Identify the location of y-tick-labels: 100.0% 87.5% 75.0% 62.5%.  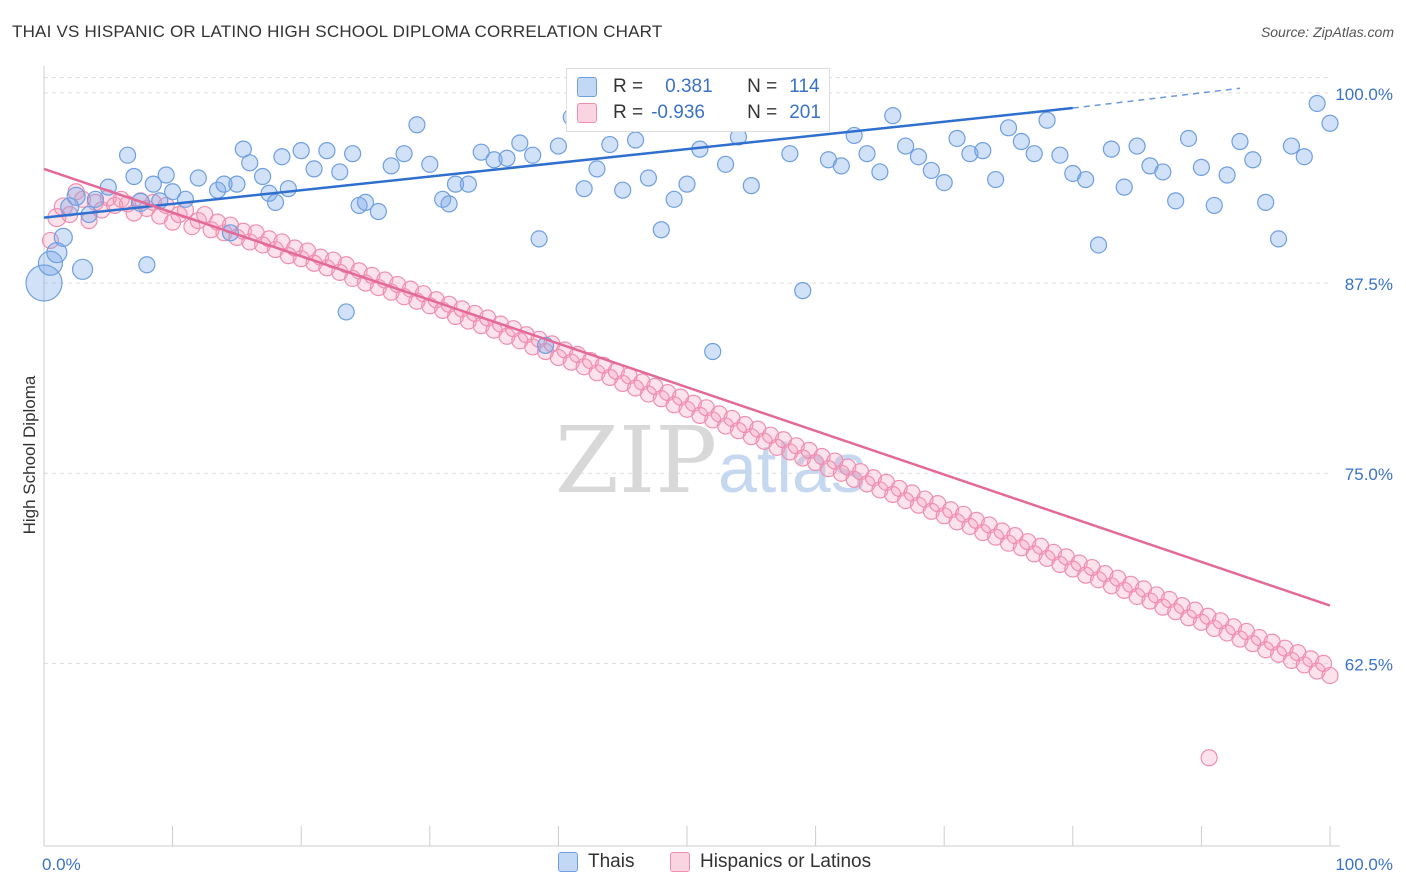
(1364, 380).